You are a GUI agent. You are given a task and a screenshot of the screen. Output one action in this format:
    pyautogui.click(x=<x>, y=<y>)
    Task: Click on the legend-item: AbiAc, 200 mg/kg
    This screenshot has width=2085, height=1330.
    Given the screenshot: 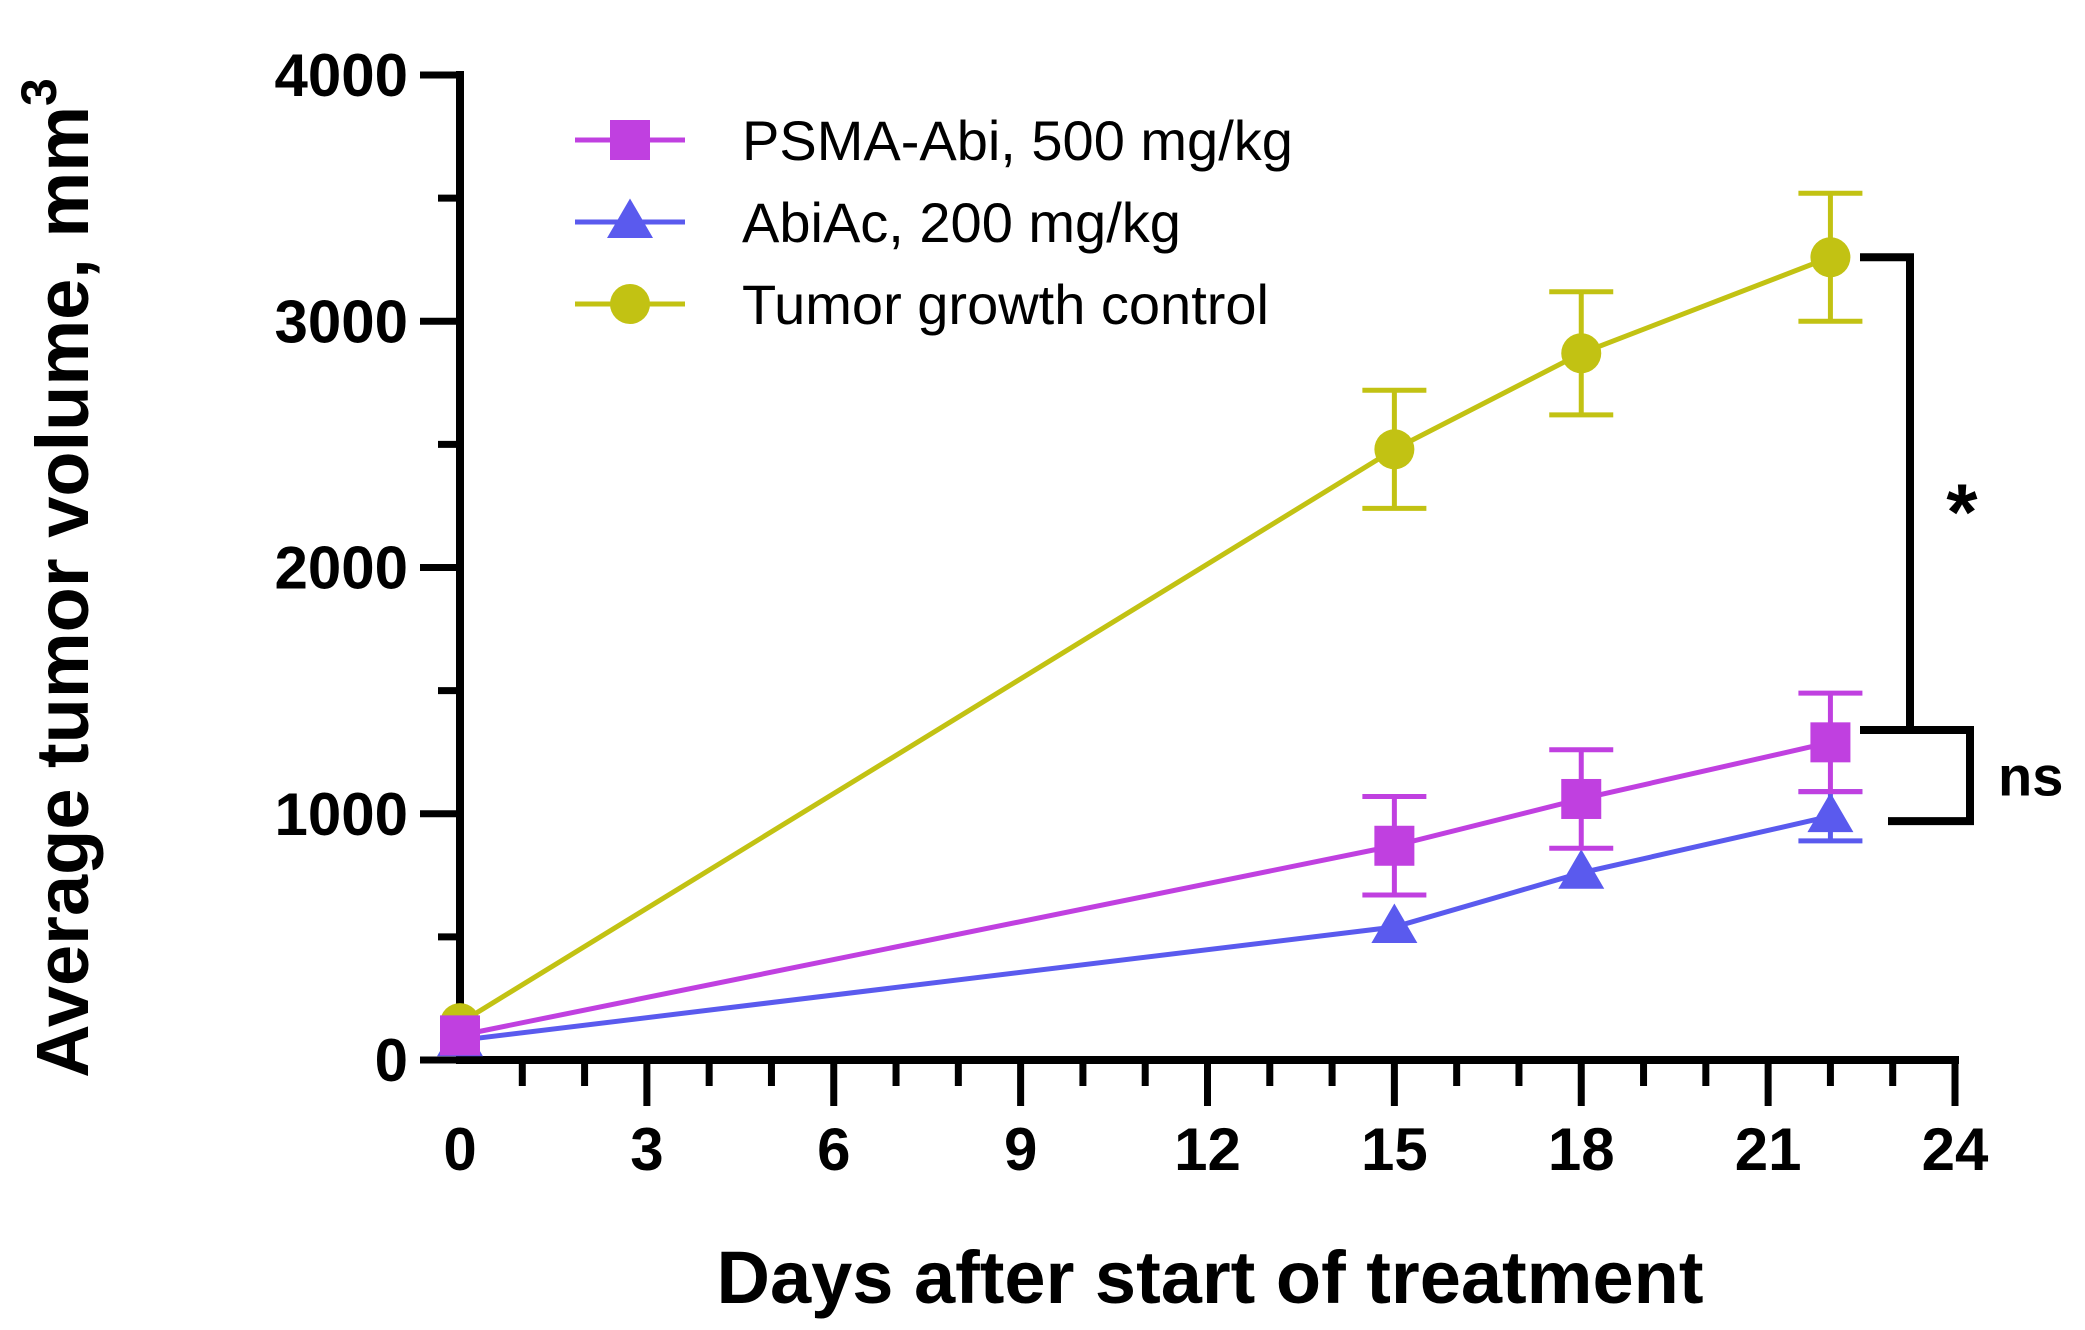 What is the action you would take?
    pyautogui.click(x=878, y=222)
    